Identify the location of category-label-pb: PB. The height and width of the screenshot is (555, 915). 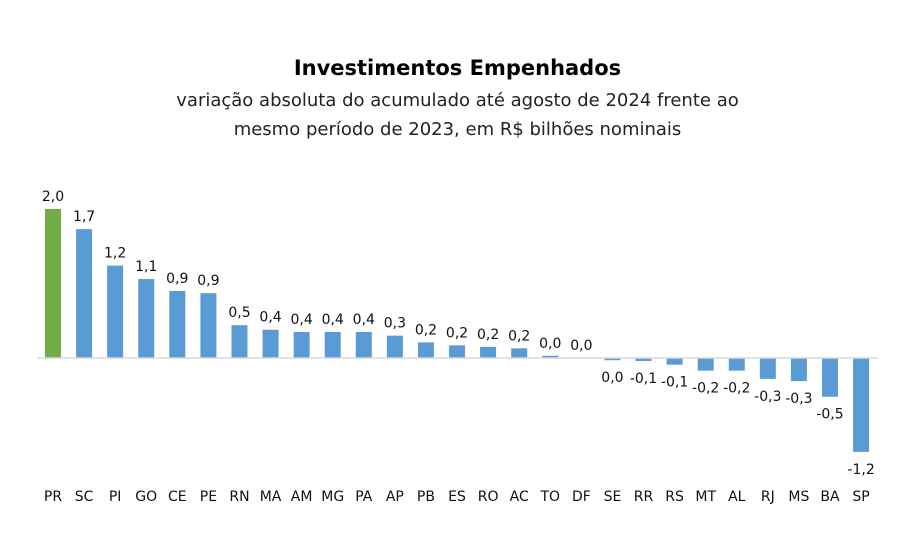
(426, 497).